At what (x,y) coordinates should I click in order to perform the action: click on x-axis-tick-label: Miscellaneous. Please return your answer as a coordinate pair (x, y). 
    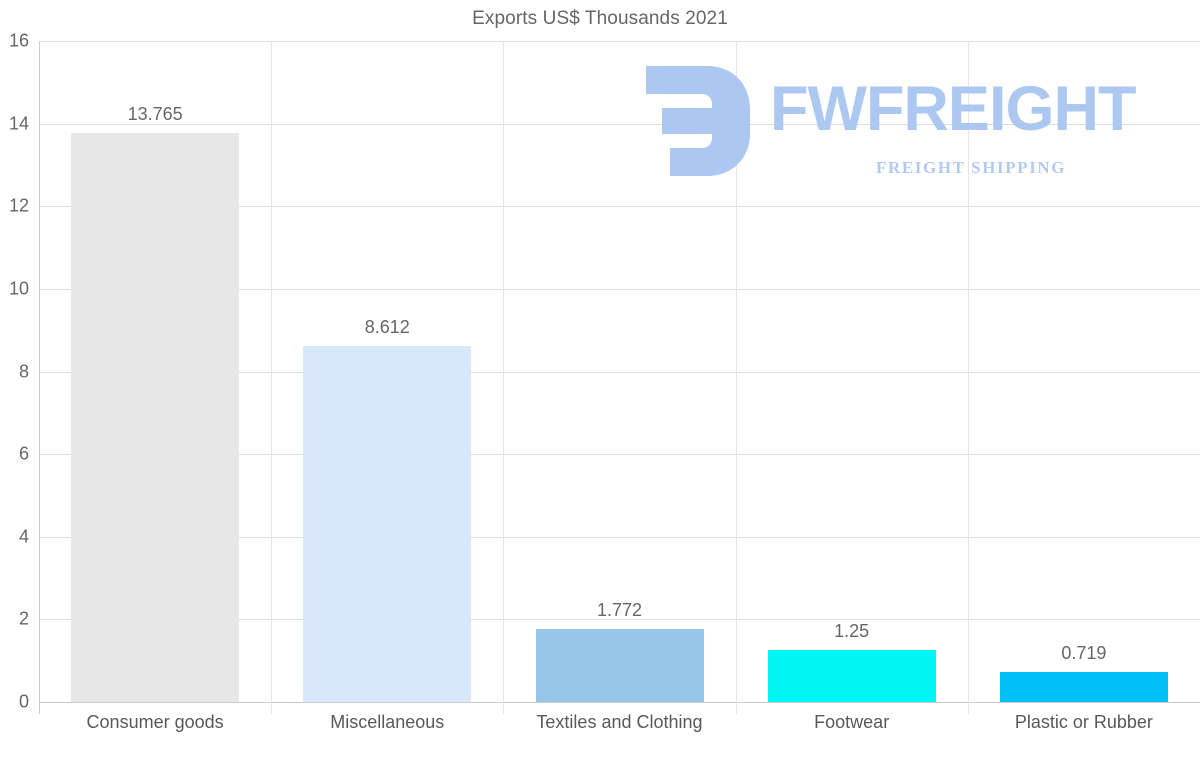
    Looking at the image, I should click on (387, 722).